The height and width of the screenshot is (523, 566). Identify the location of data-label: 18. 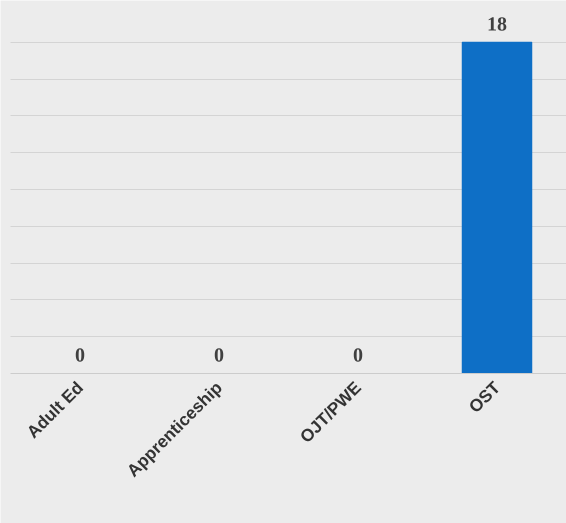
(497, 24).